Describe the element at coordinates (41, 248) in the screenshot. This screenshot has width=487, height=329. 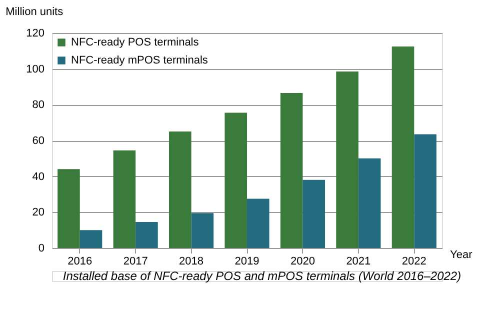
I see `y-tick-label: 0` at that location.